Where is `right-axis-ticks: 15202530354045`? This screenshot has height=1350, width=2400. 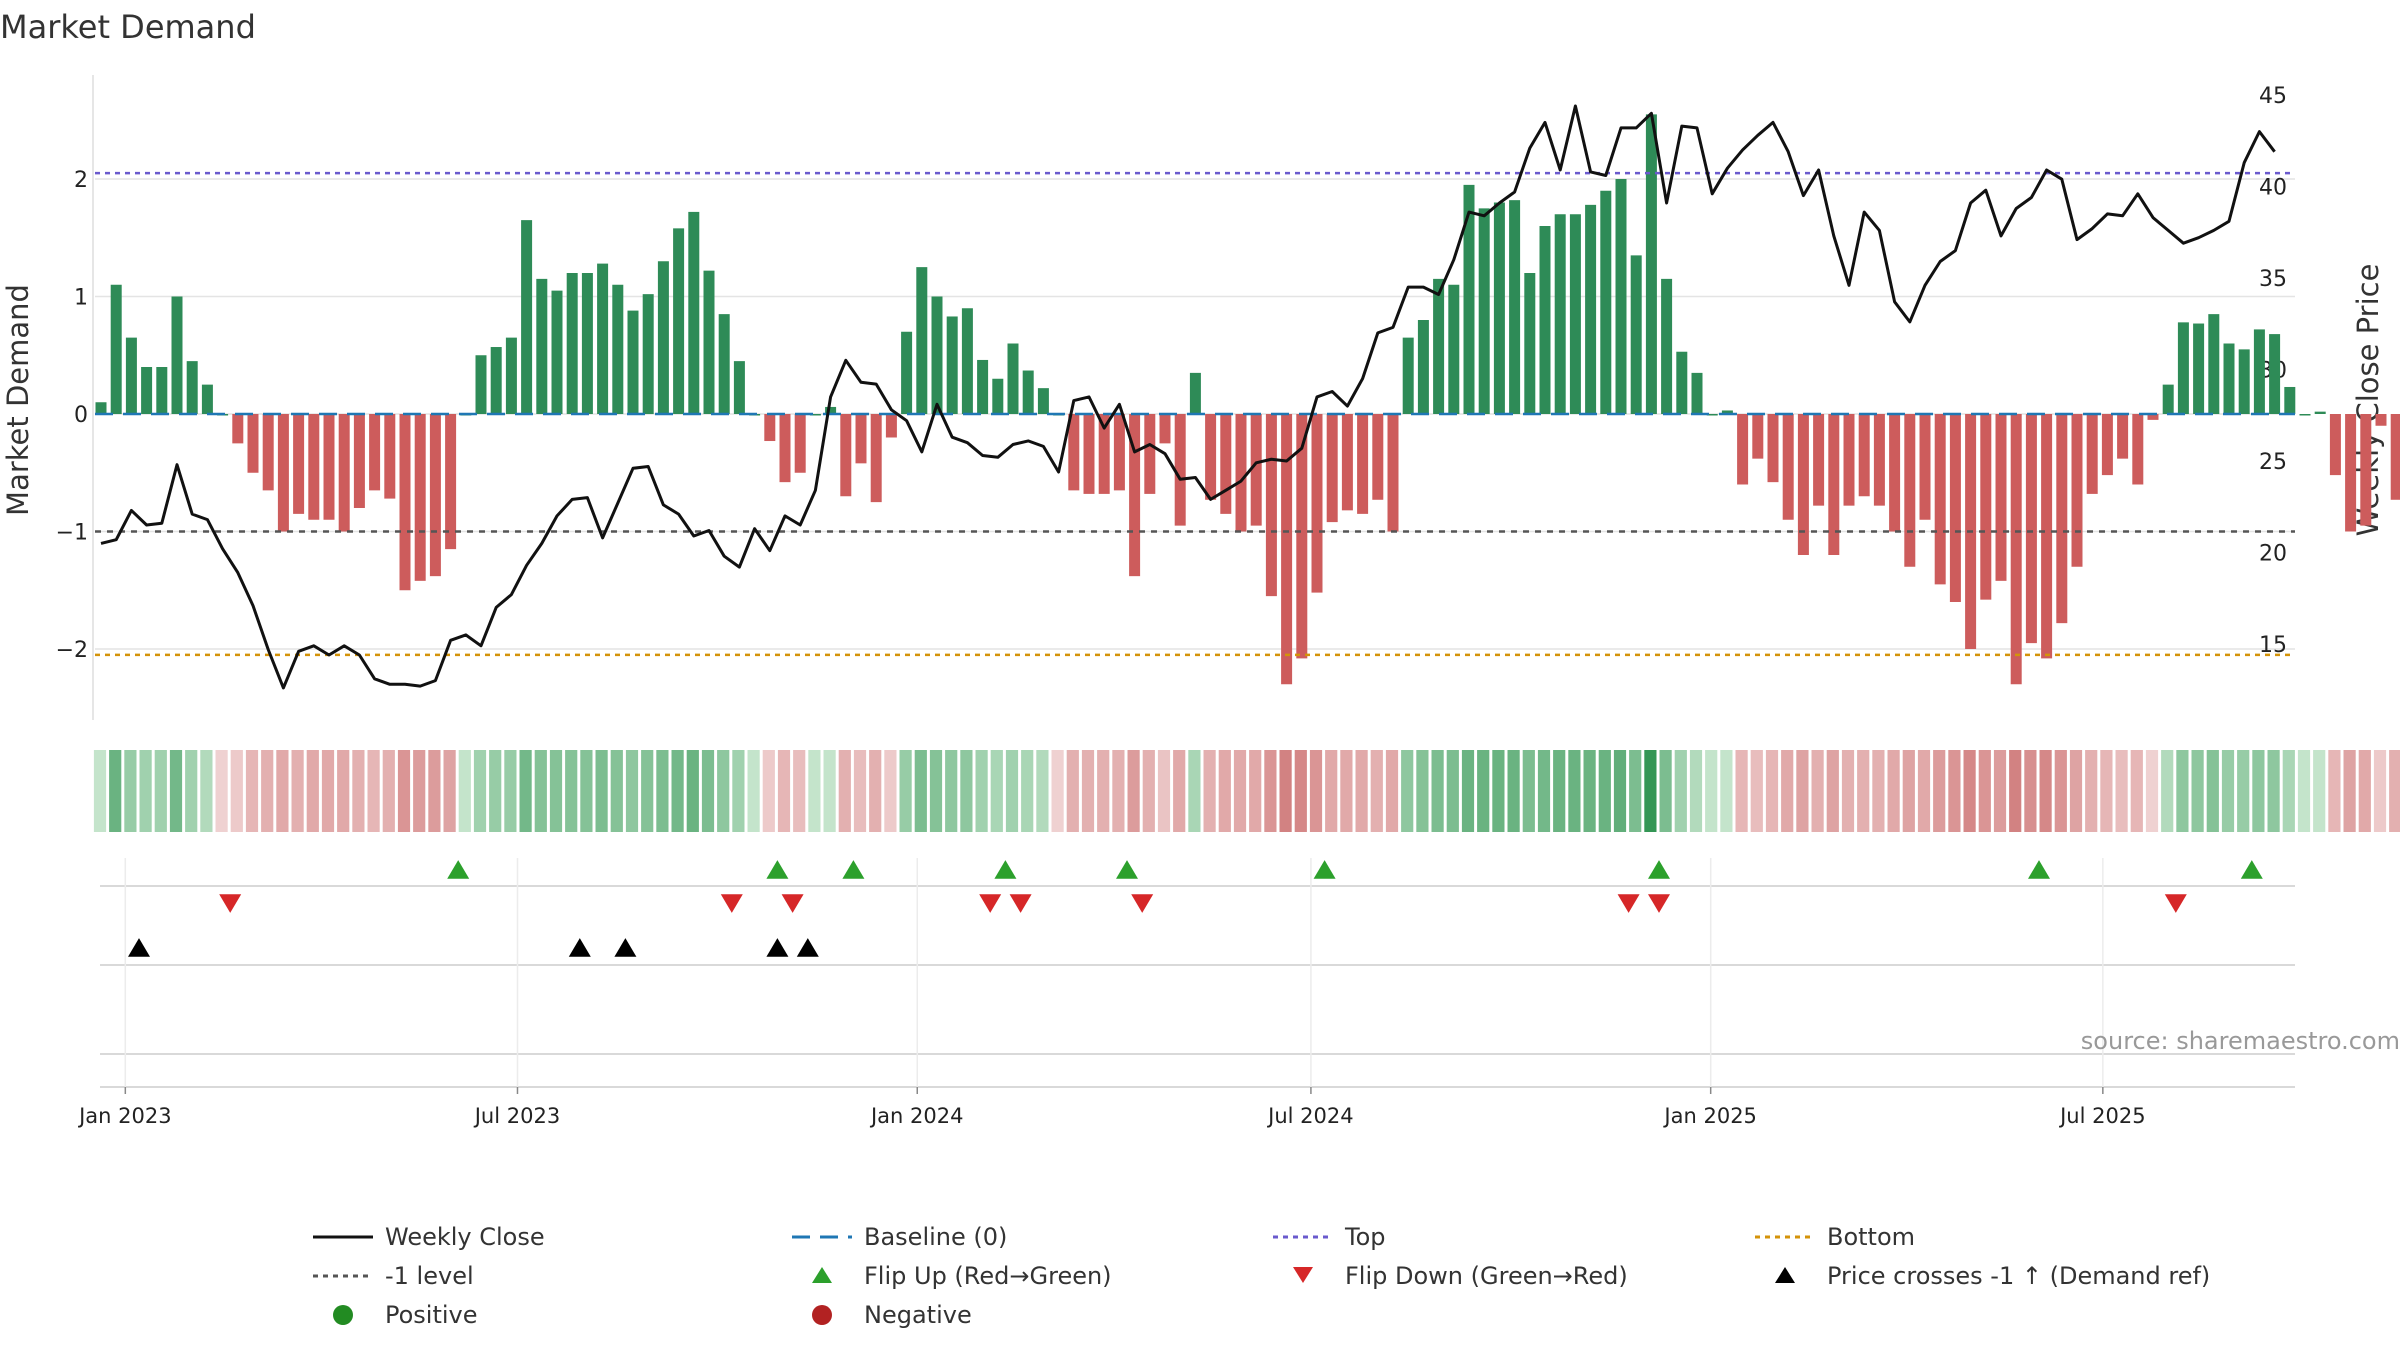 right-axis-ticks: 15202530354045 is located at coordinates (2273, 371).